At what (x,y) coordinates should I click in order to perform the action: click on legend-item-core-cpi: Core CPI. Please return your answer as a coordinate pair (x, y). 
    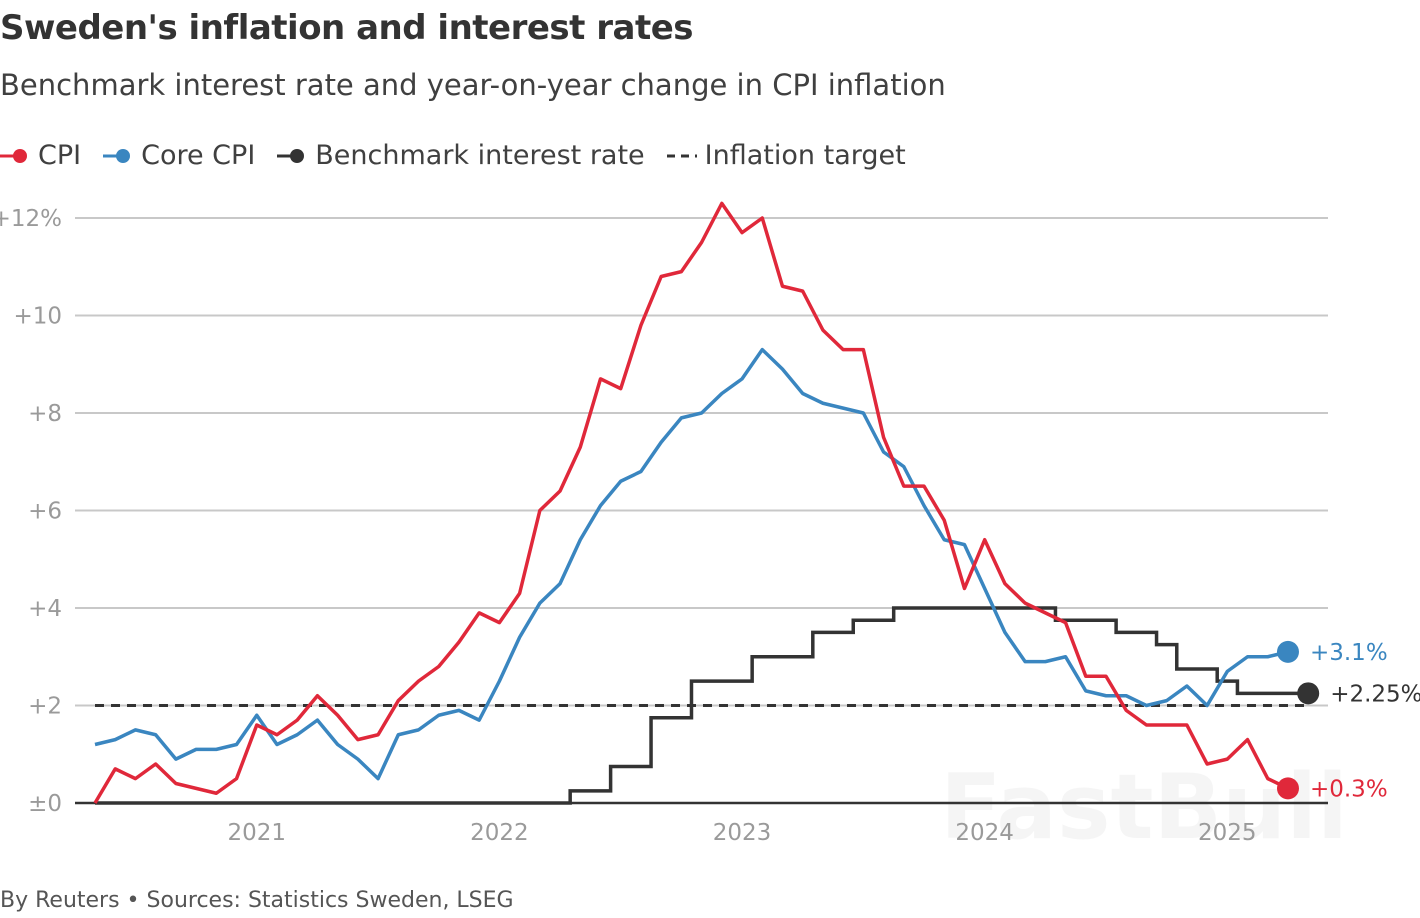
    Looking at the image, I should click on (179, 155).